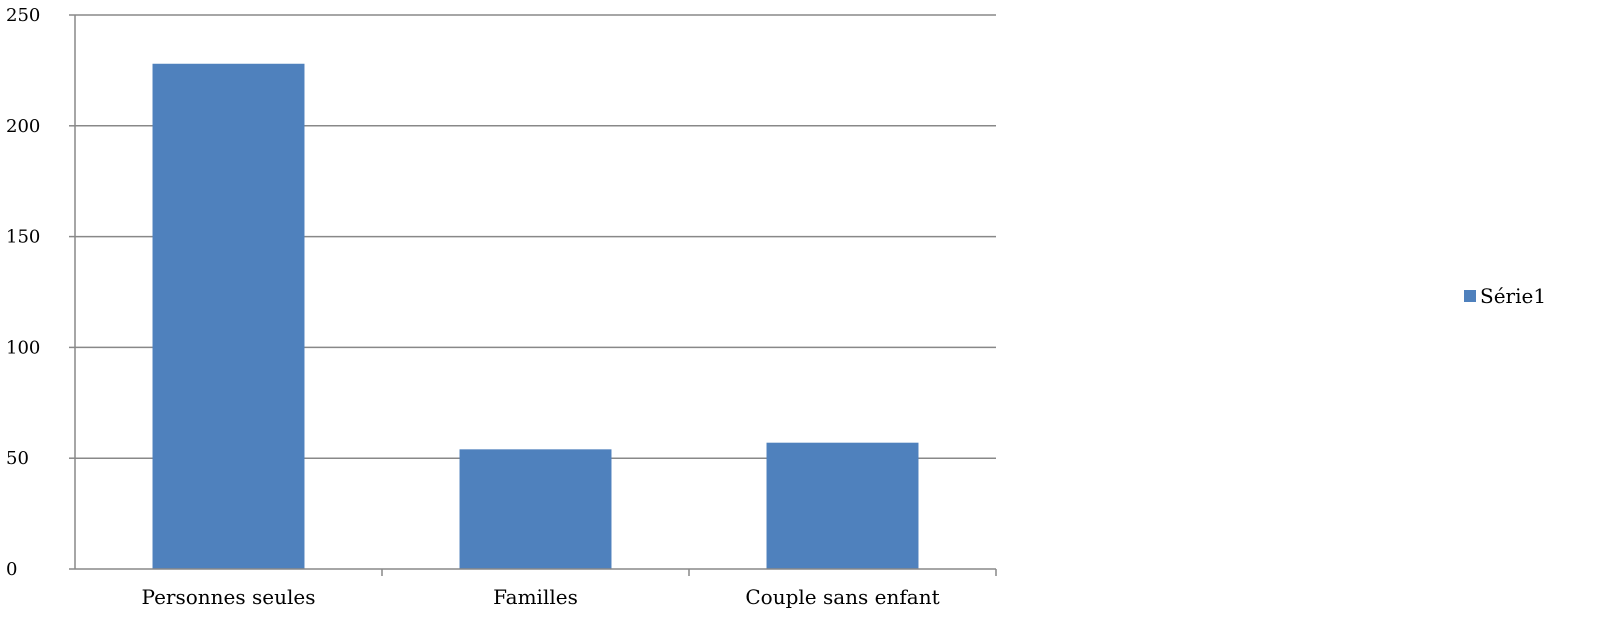 Image resolution: width=1624 pixels, height=630 pixels. I want to click on y-tick-label: 50, so click(17, 458).